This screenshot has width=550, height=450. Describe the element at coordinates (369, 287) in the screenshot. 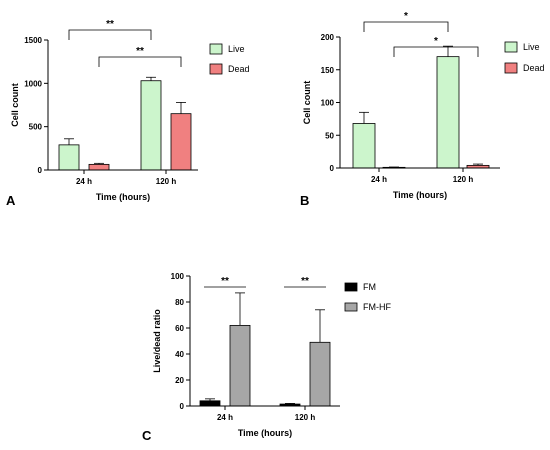

I see `legend-label-fm: FM` at that location.